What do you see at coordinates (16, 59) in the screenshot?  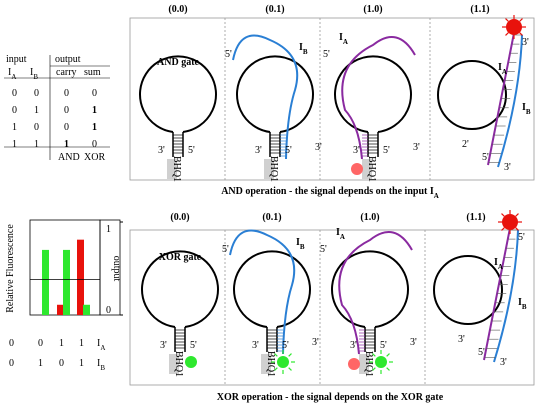 I see `table-header: input` at bounding box center [16, 59].